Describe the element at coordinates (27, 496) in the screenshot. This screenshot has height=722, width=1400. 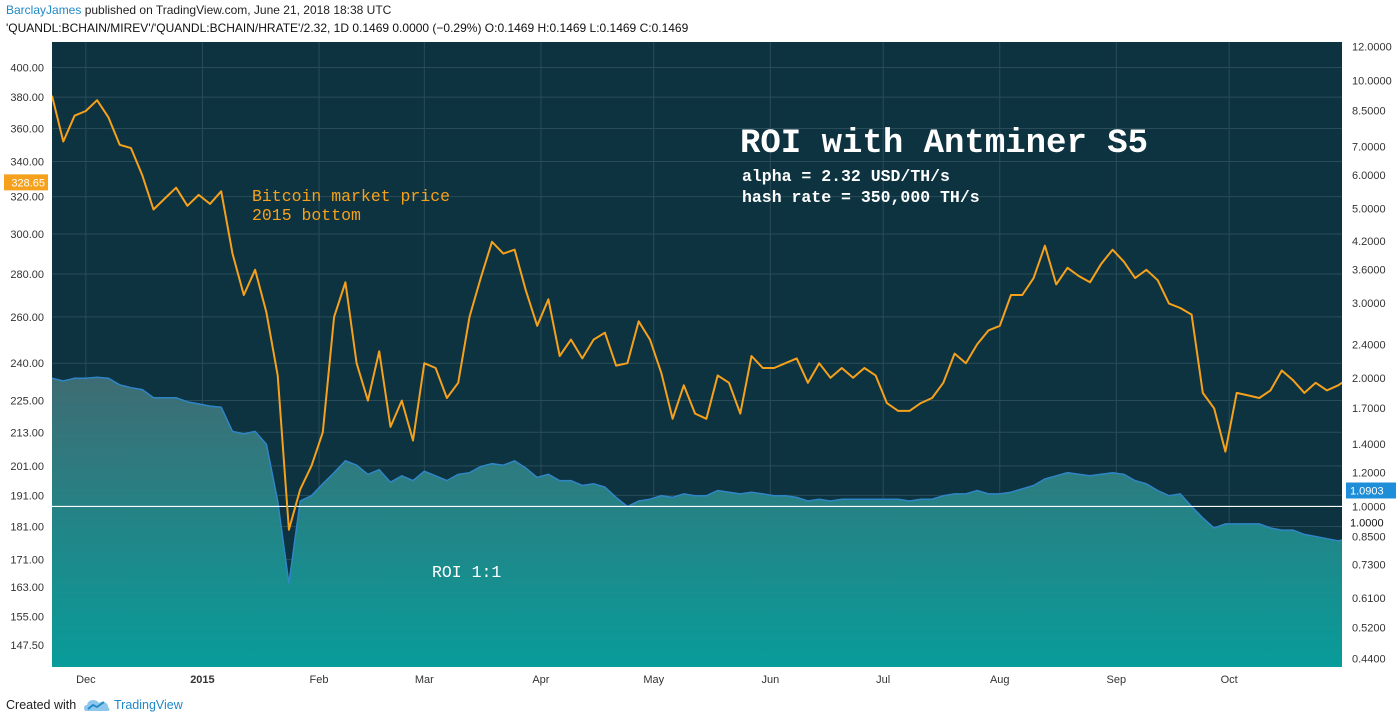
I see `left-tick-label: 191.00` at that location.